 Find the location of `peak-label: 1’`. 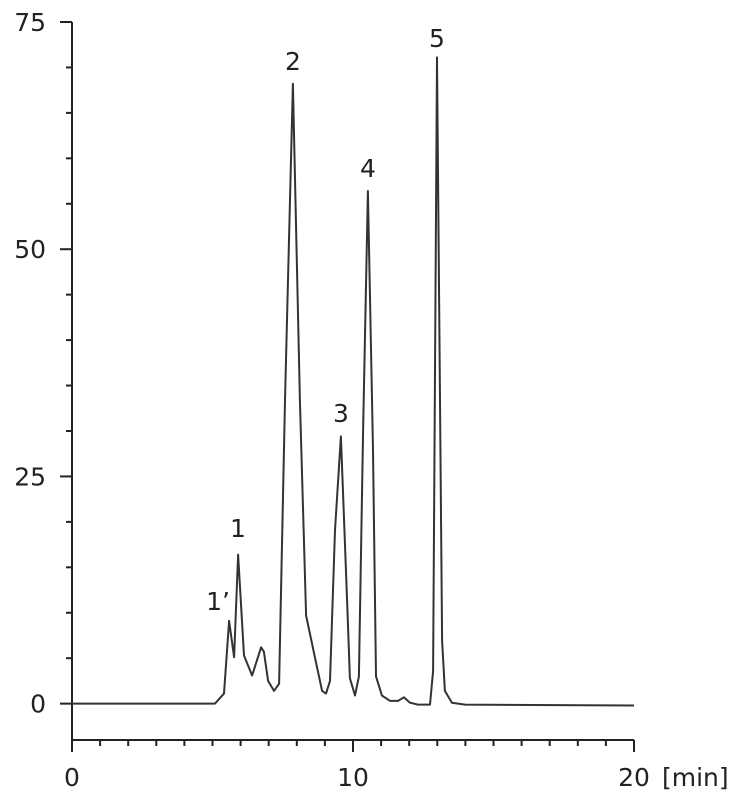

peak-label: 1’ is located at coordinates (218, 601).